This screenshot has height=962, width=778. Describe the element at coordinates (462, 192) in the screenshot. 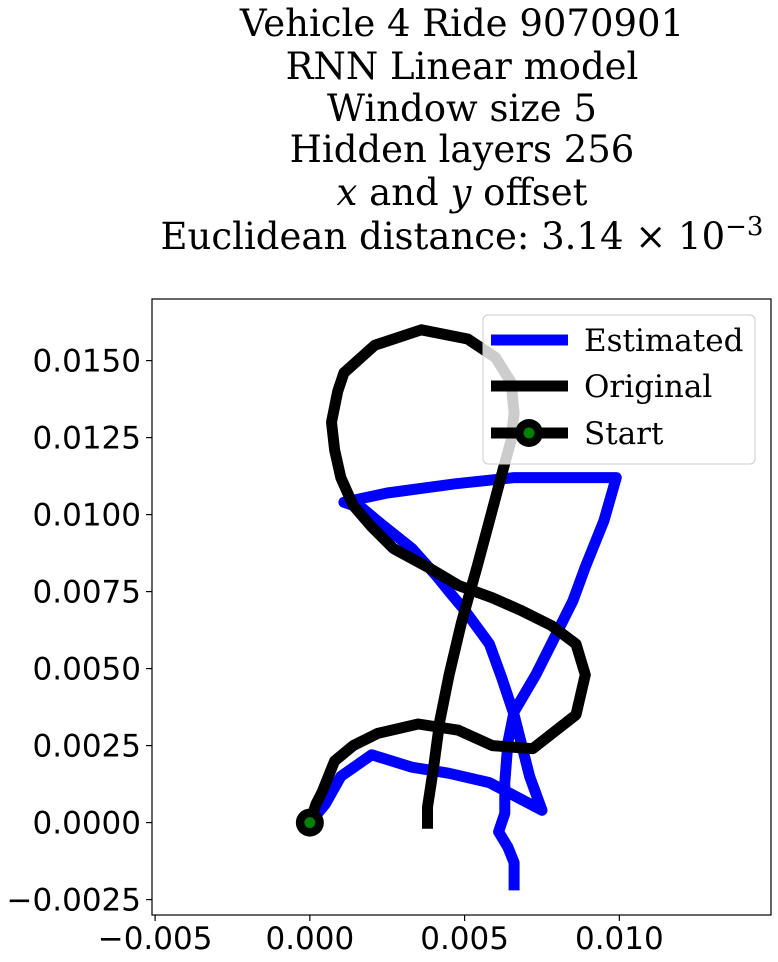

I see `title-line-5: x and y offset` at that location.